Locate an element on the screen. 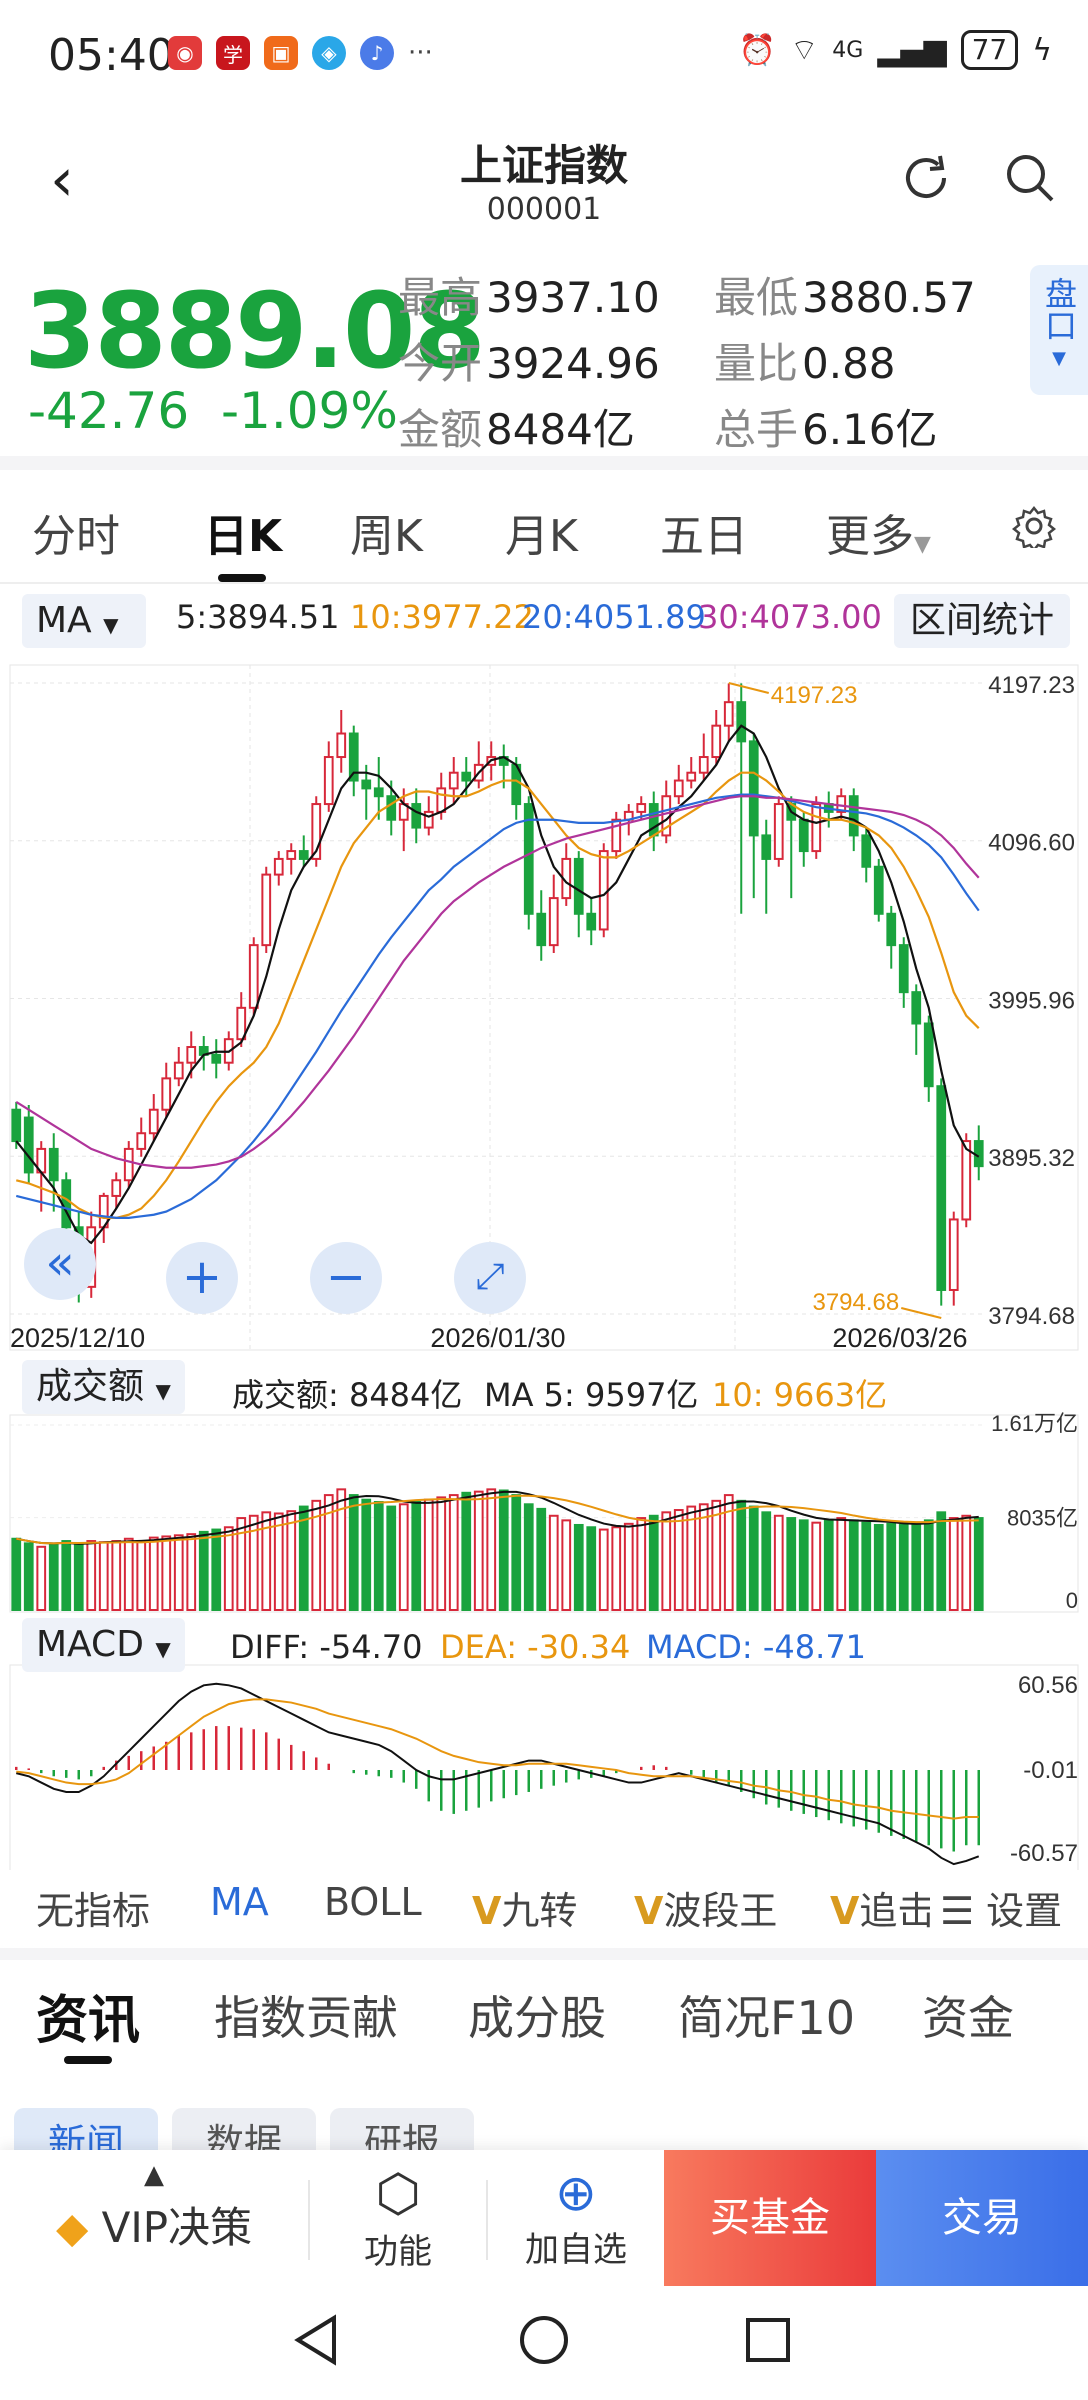  buy-fund-button: 买基金 is located at coordinates (770, 2218).